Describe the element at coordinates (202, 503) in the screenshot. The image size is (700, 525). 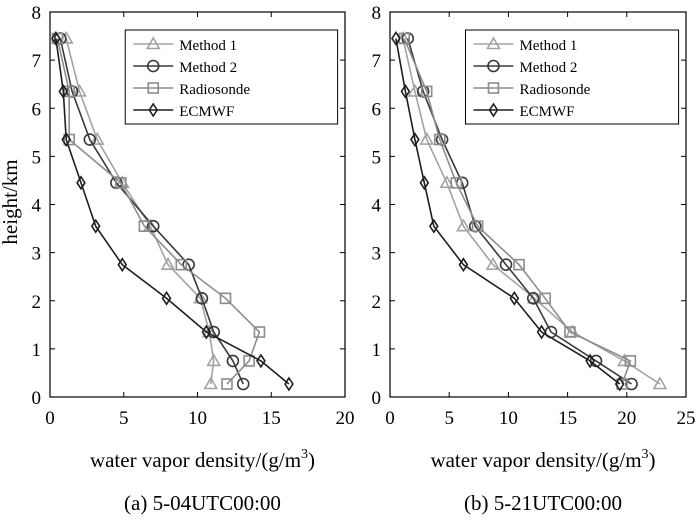
I see `panel-caption: (a) 5-04UTC00:00` at that location.